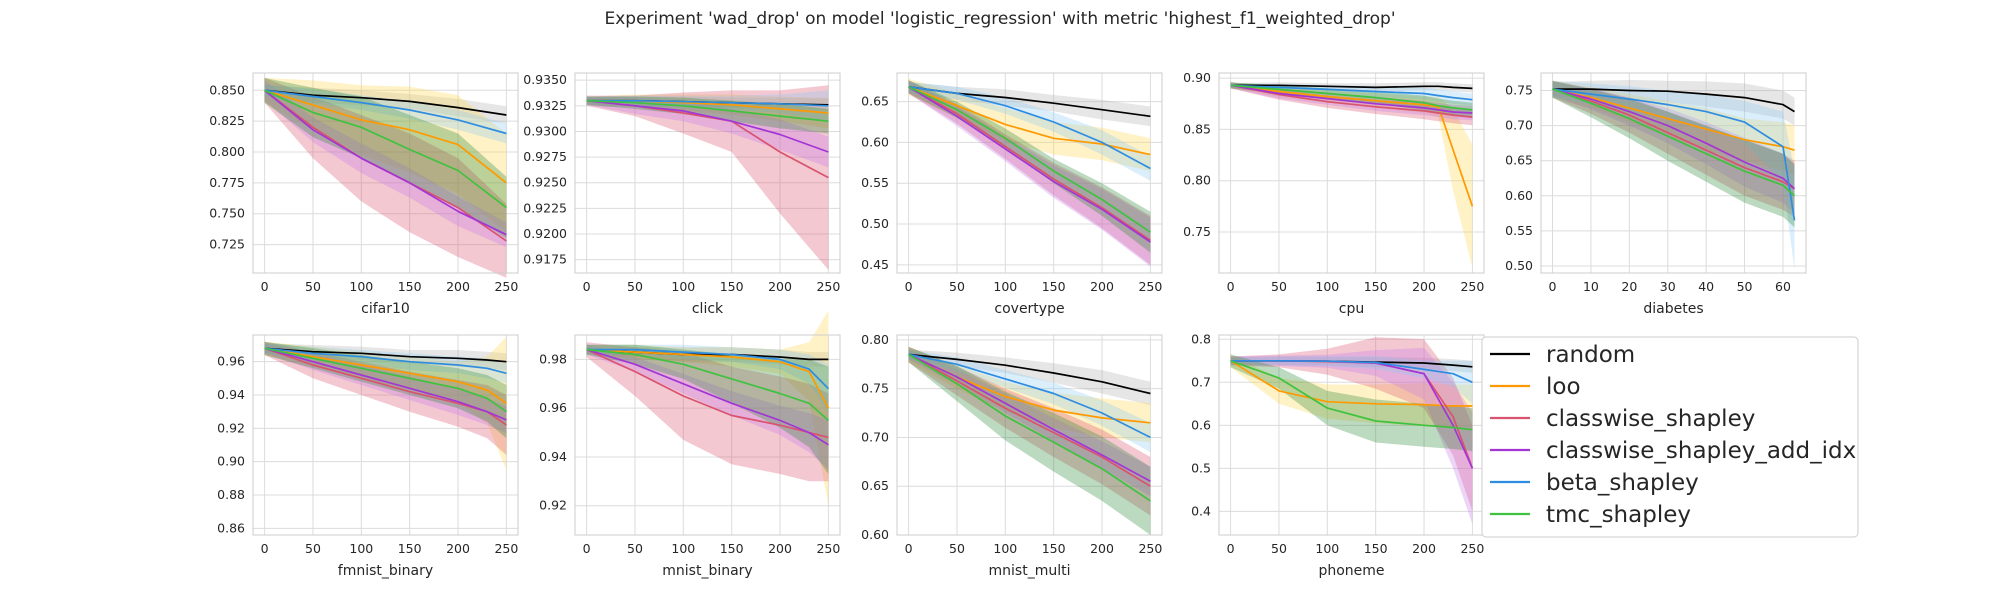 The image size is (2000, 600). I want to click on y-tick-label: 0.9250, so click(545, 182).